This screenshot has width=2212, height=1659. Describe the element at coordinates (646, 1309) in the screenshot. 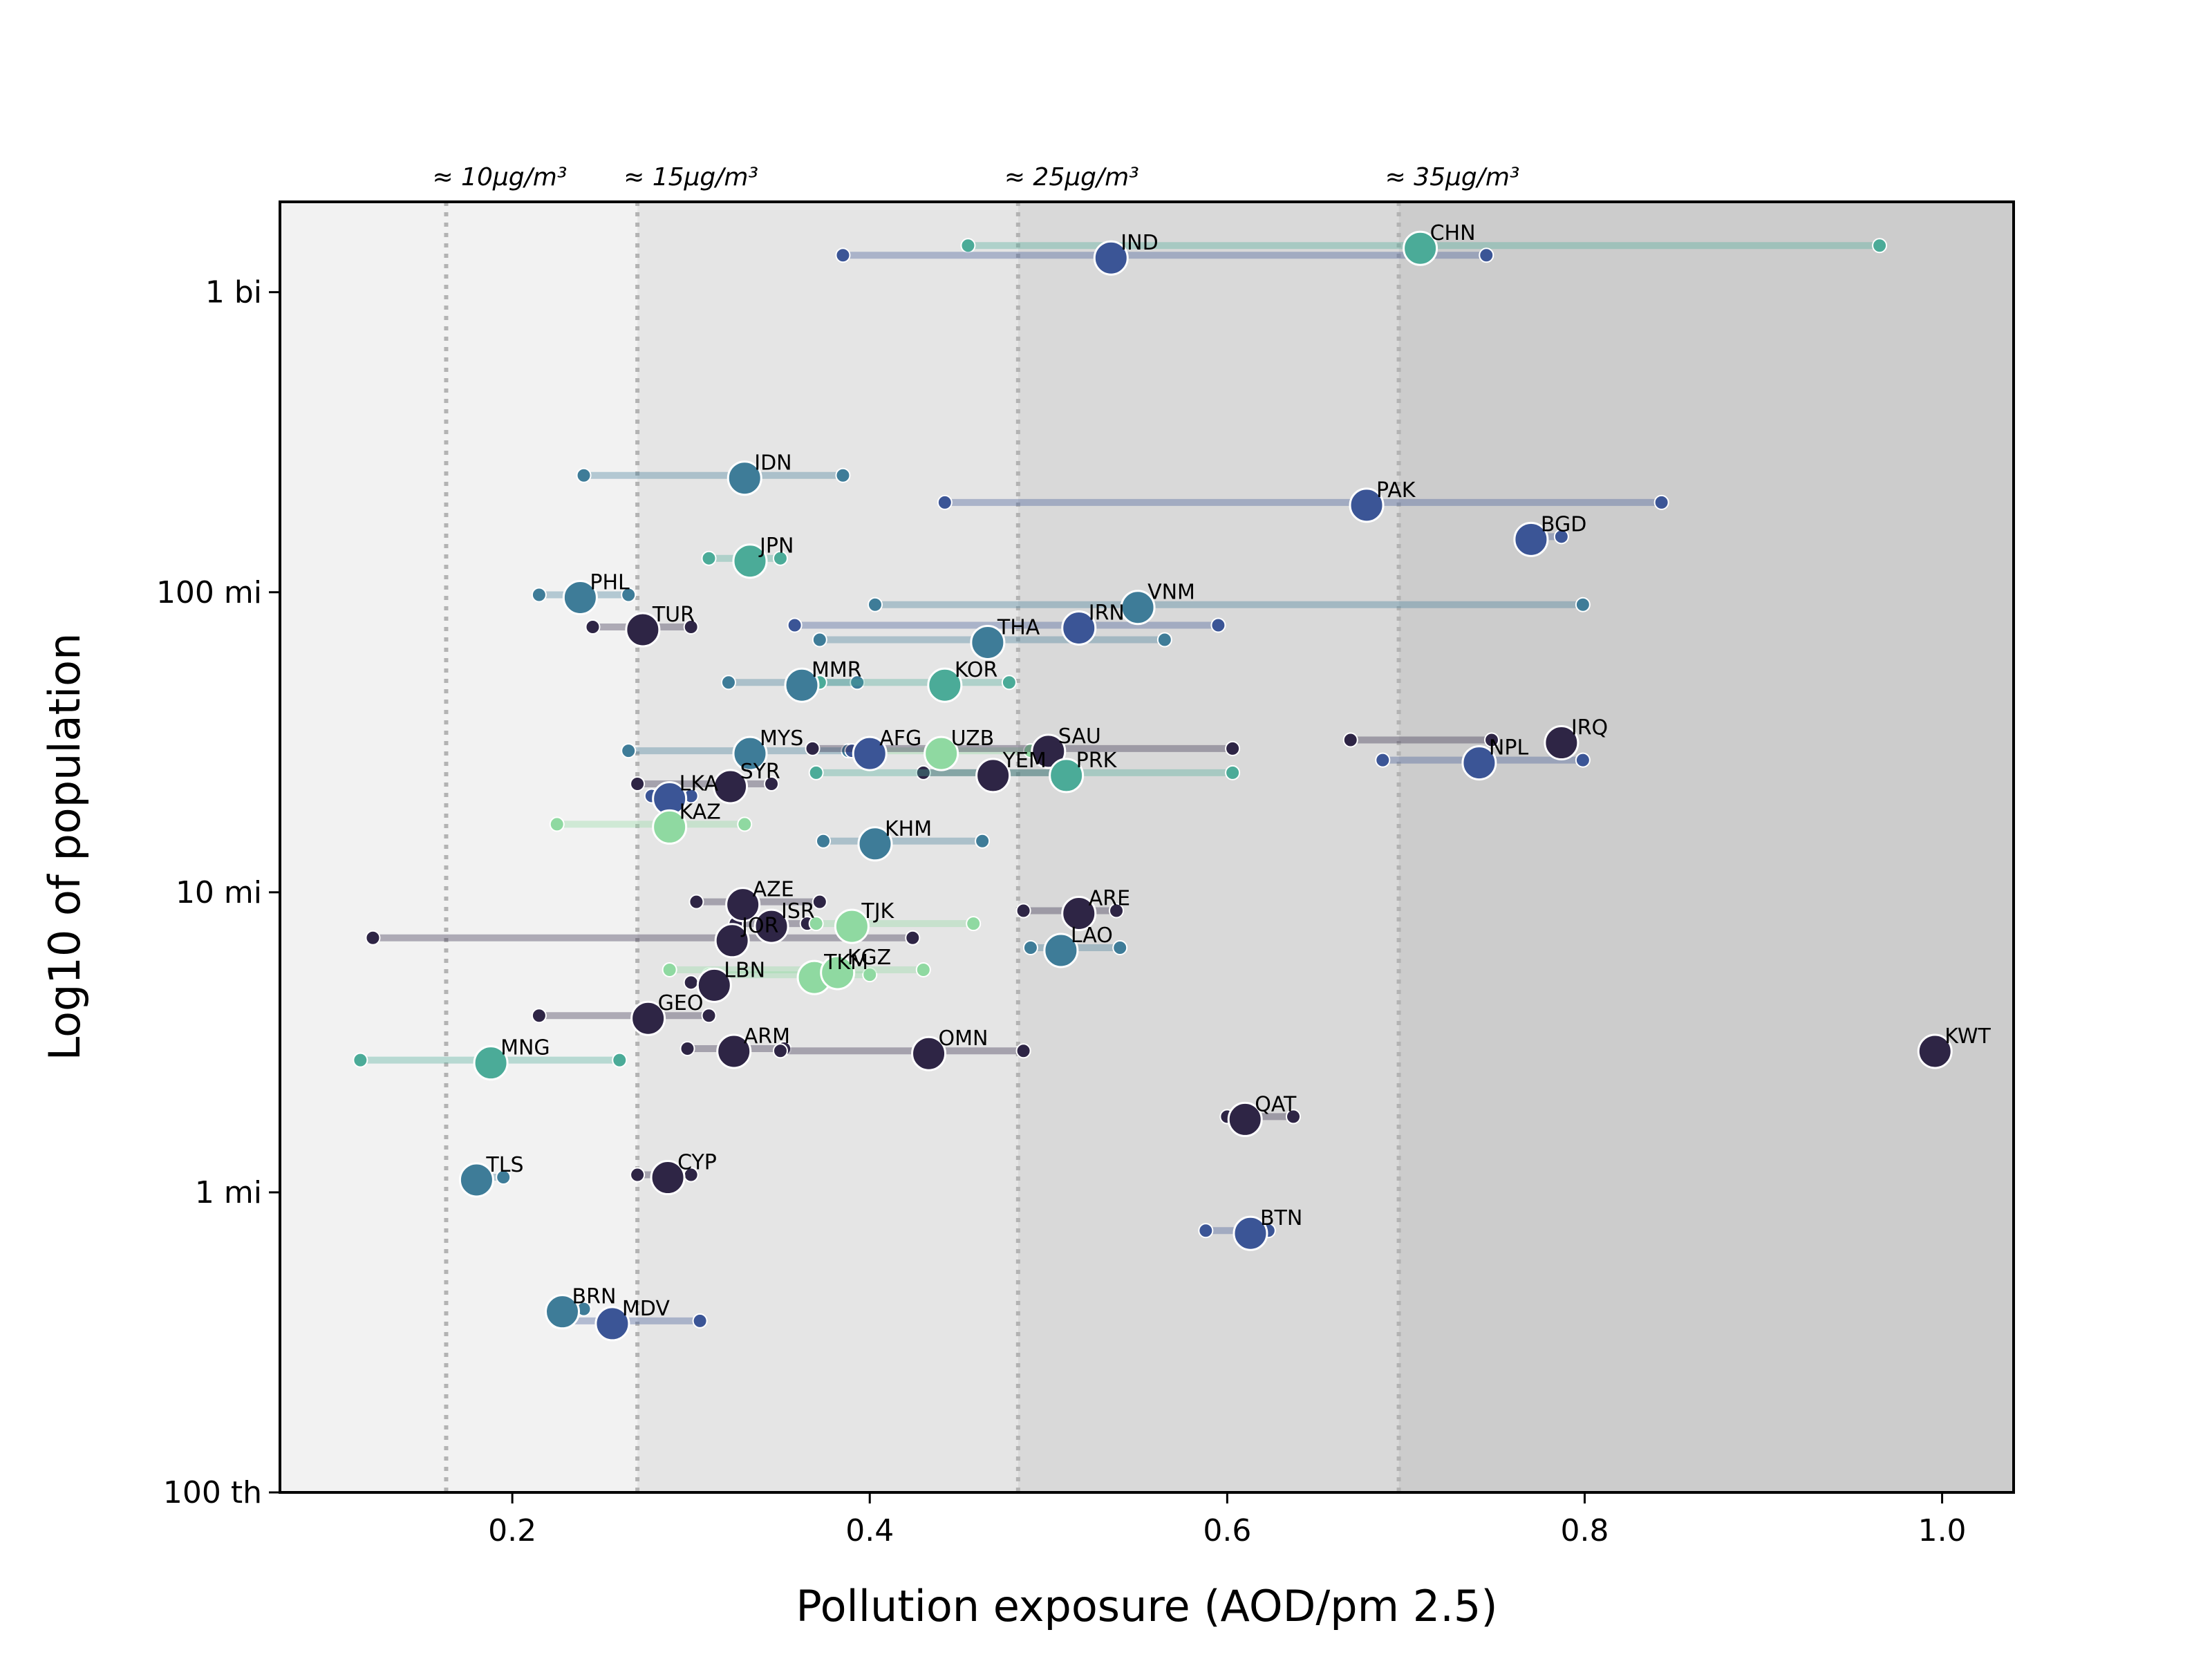

I see `country-label: MDV` at that location.